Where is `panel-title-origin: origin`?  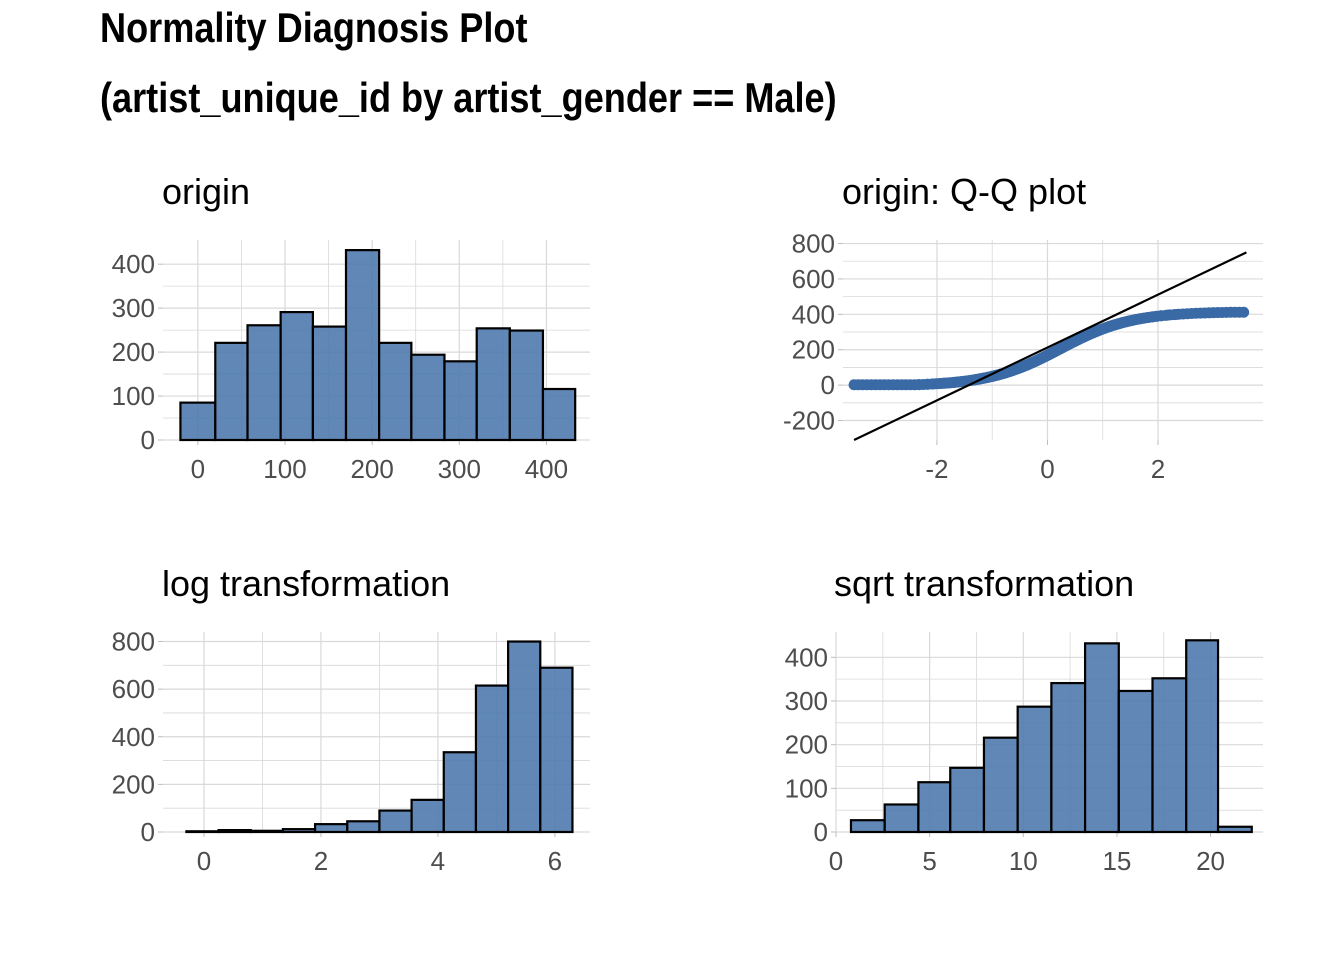 panel-title-origin: origin is located at coordinates (206, 191).